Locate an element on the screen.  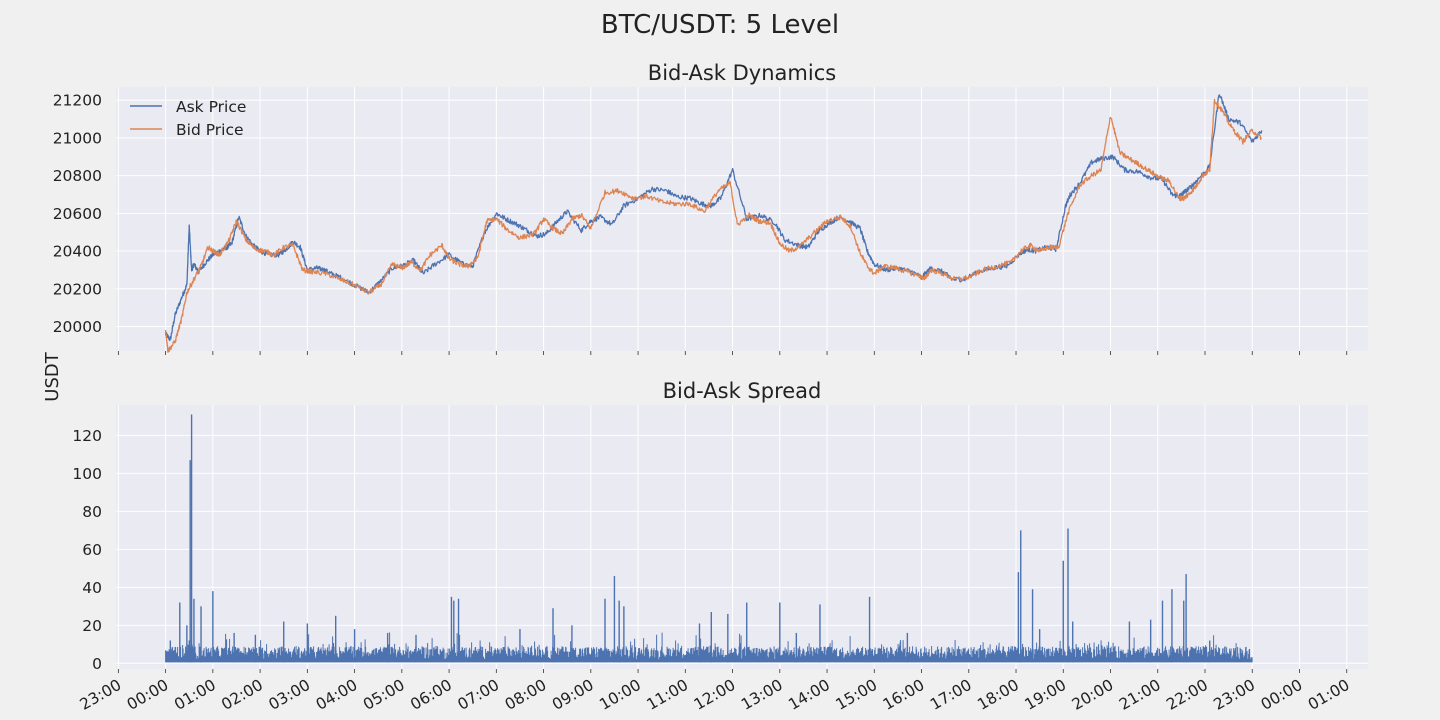
x-tick-label: 16:00 is located at coordinates (904, 695).